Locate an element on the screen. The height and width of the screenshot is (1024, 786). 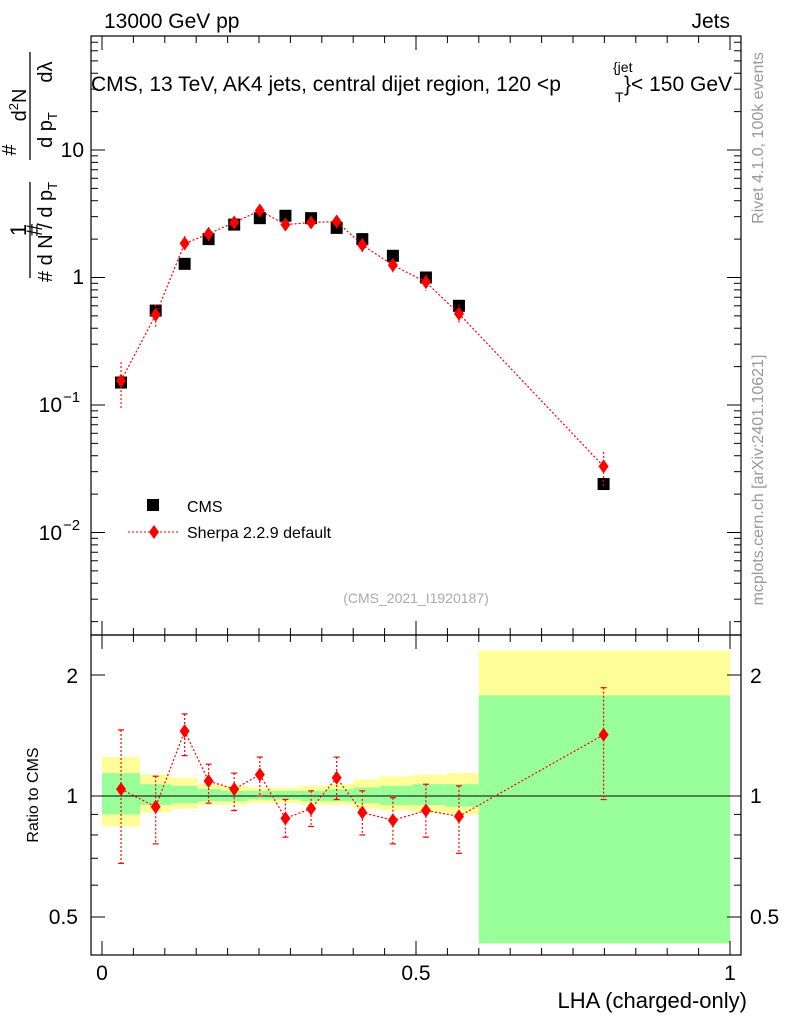
main-y-tick-label-10: 10 is located at coordinates (72, 150).